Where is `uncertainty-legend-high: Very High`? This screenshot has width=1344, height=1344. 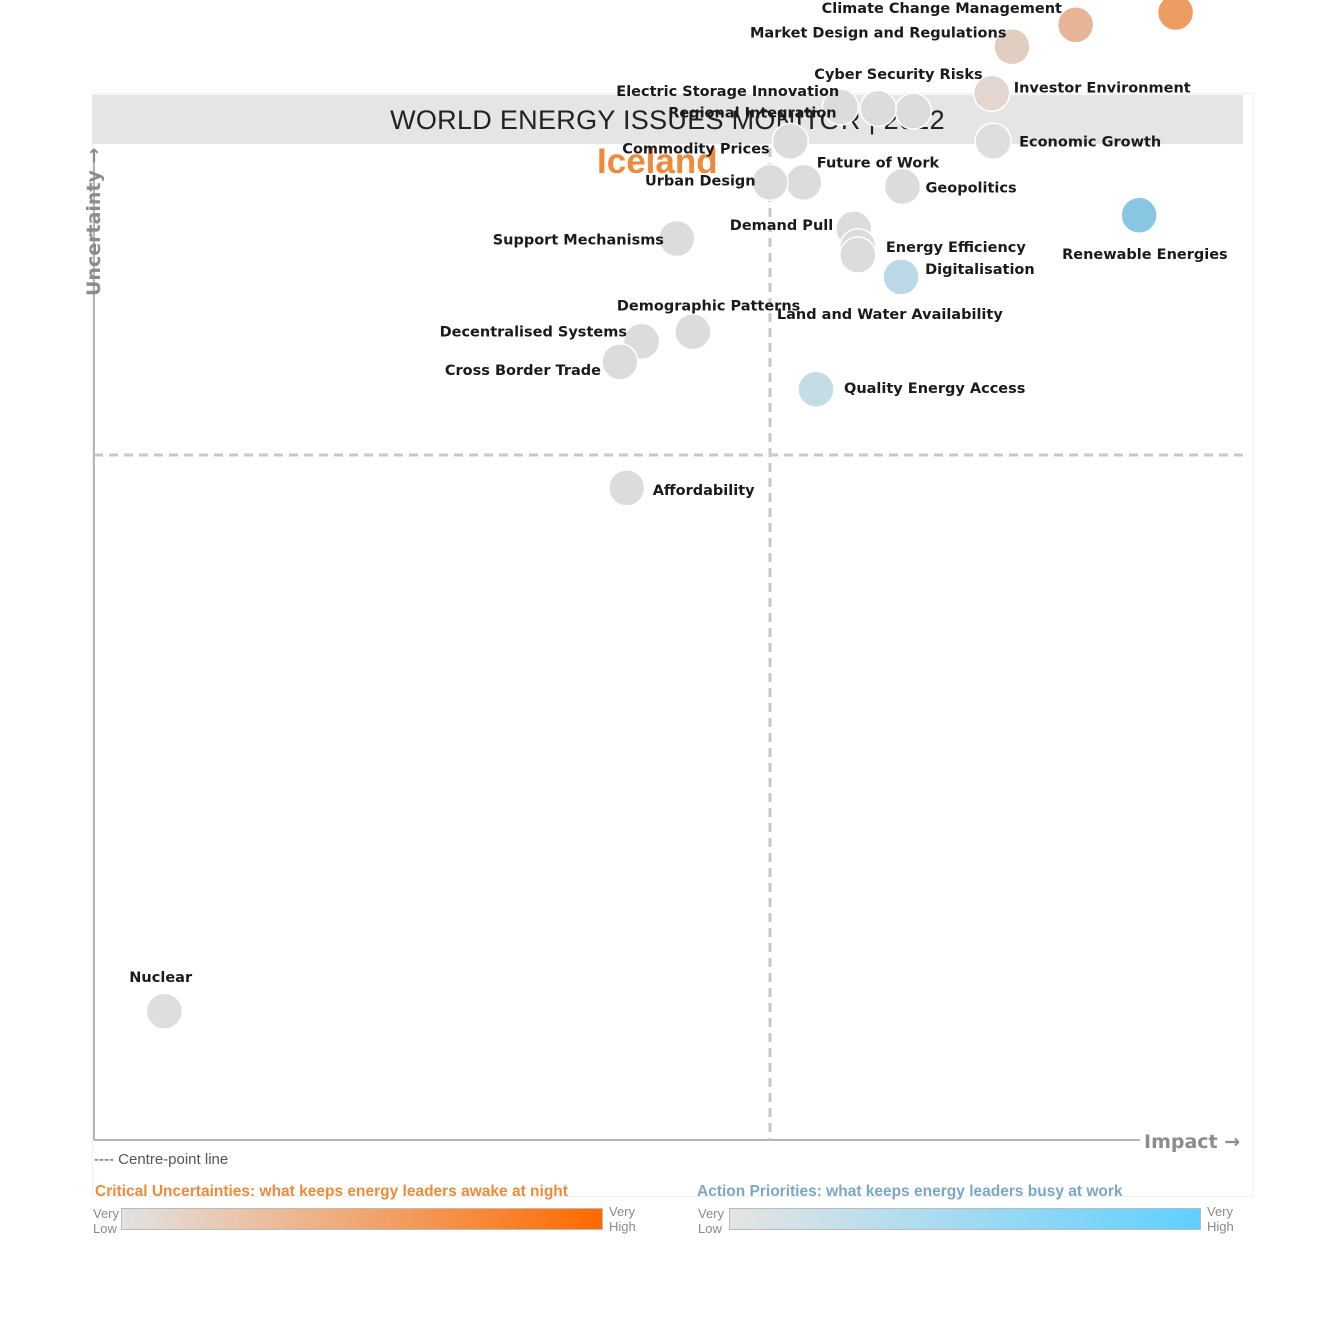
uncertainty-legend-high: Very High is located at coordinates (622, 1219).